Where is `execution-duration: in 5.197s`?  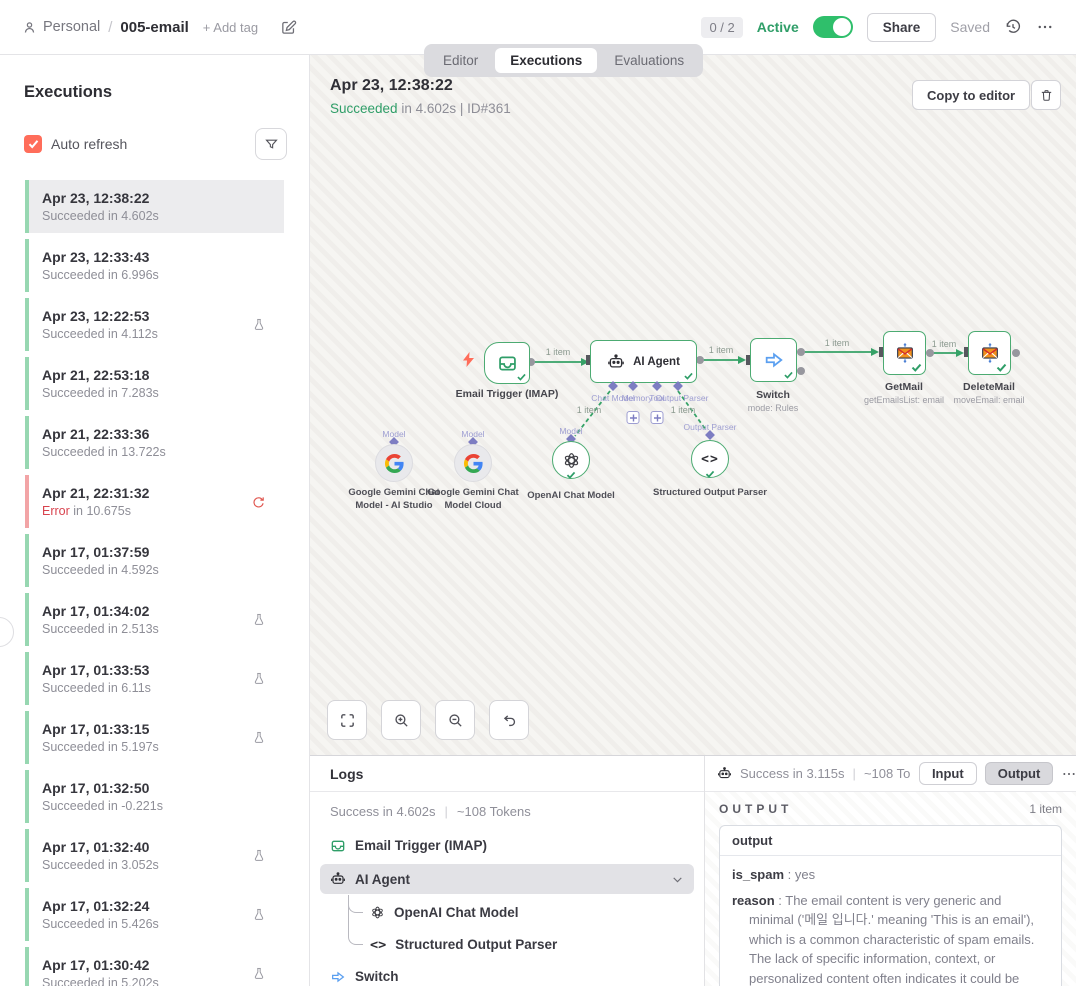 execution-duration: in 5.197s is located at coordinates (133, 747).